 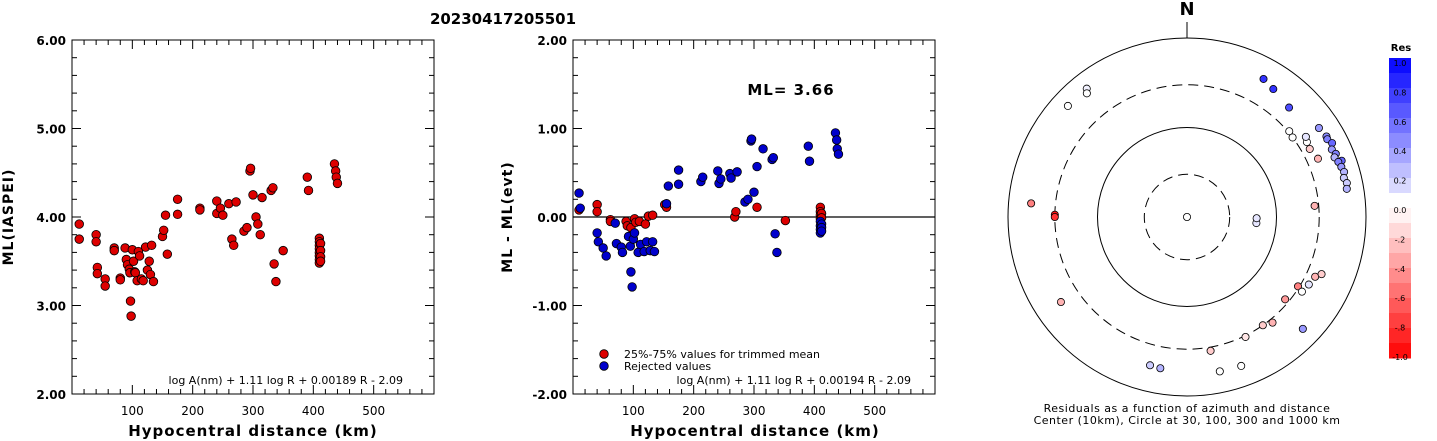 I want to click on colorbar-tick-label: -1.0, so click(x=1400, y=357).